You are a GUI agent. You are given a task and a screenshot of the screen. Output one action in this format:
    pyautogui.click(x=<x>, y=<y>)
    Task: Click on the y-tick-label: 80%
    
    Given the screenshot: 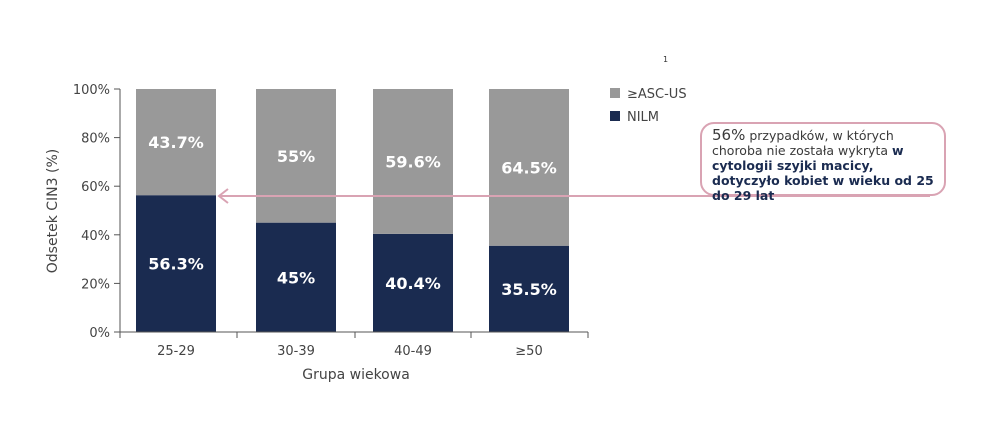 What is the action you would take?
    pyautogui.click(x=95, y=139)
    